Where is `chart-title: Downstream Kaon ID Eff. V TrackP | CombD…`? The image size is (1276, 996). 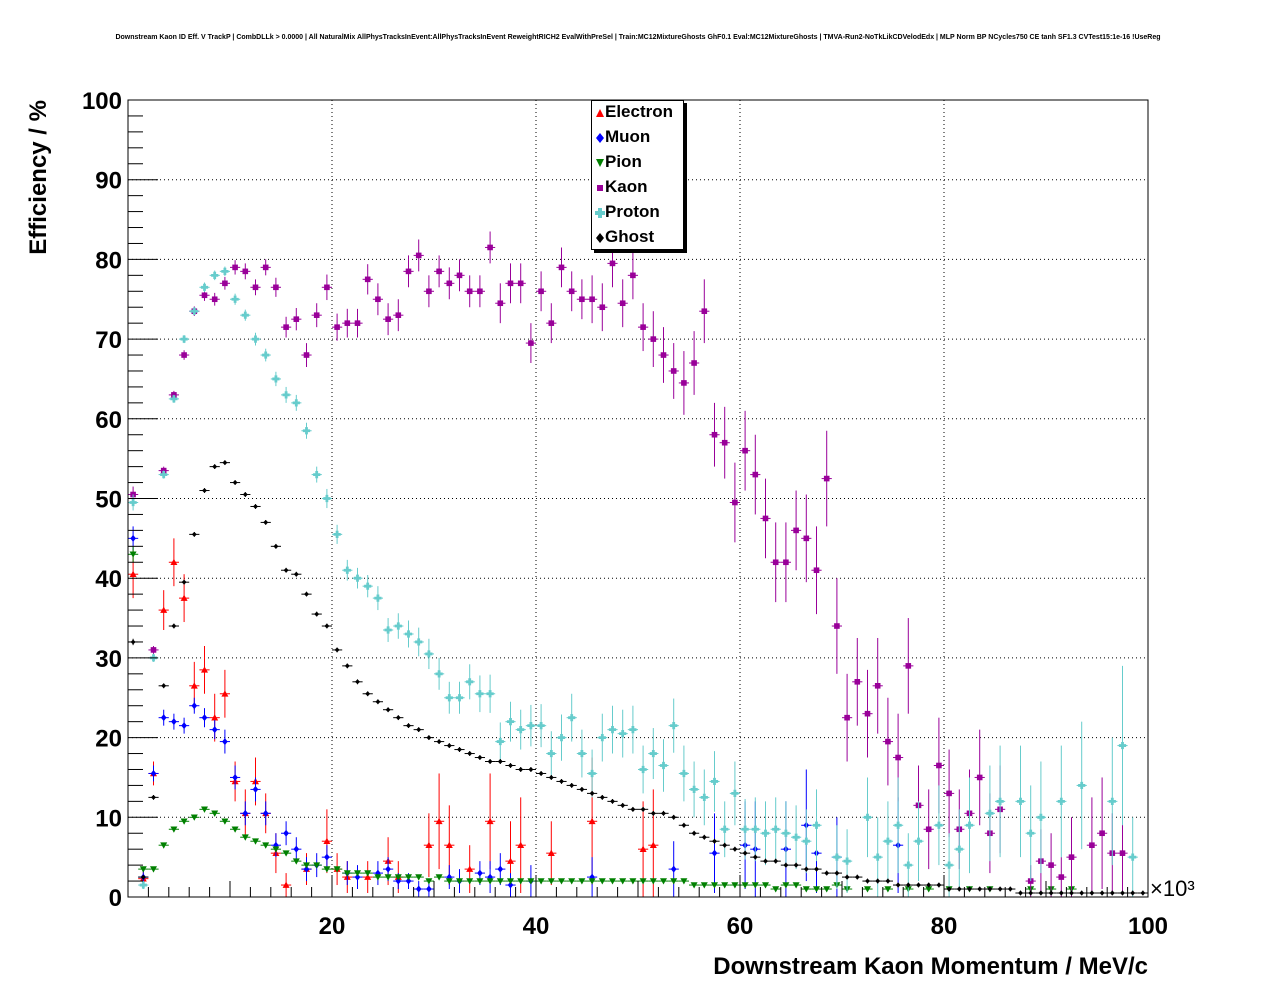
chart-title: Downstream Kaon ID Eff. V TrackP | CombD… is located at coordinates (638, 37).